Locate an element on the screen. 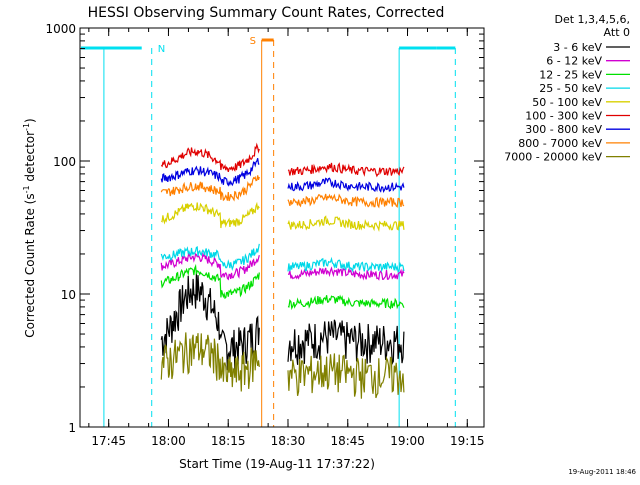 This screenshot has height=485, width=640. legend-label-8: 7000 - 20000 keV is located at coordinates (553, 157).